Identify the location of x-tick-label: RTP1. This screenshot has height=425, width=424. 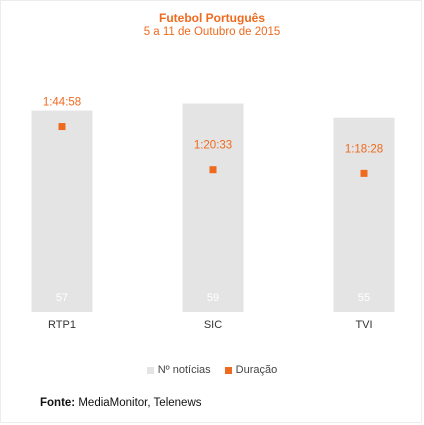
(62, 325).